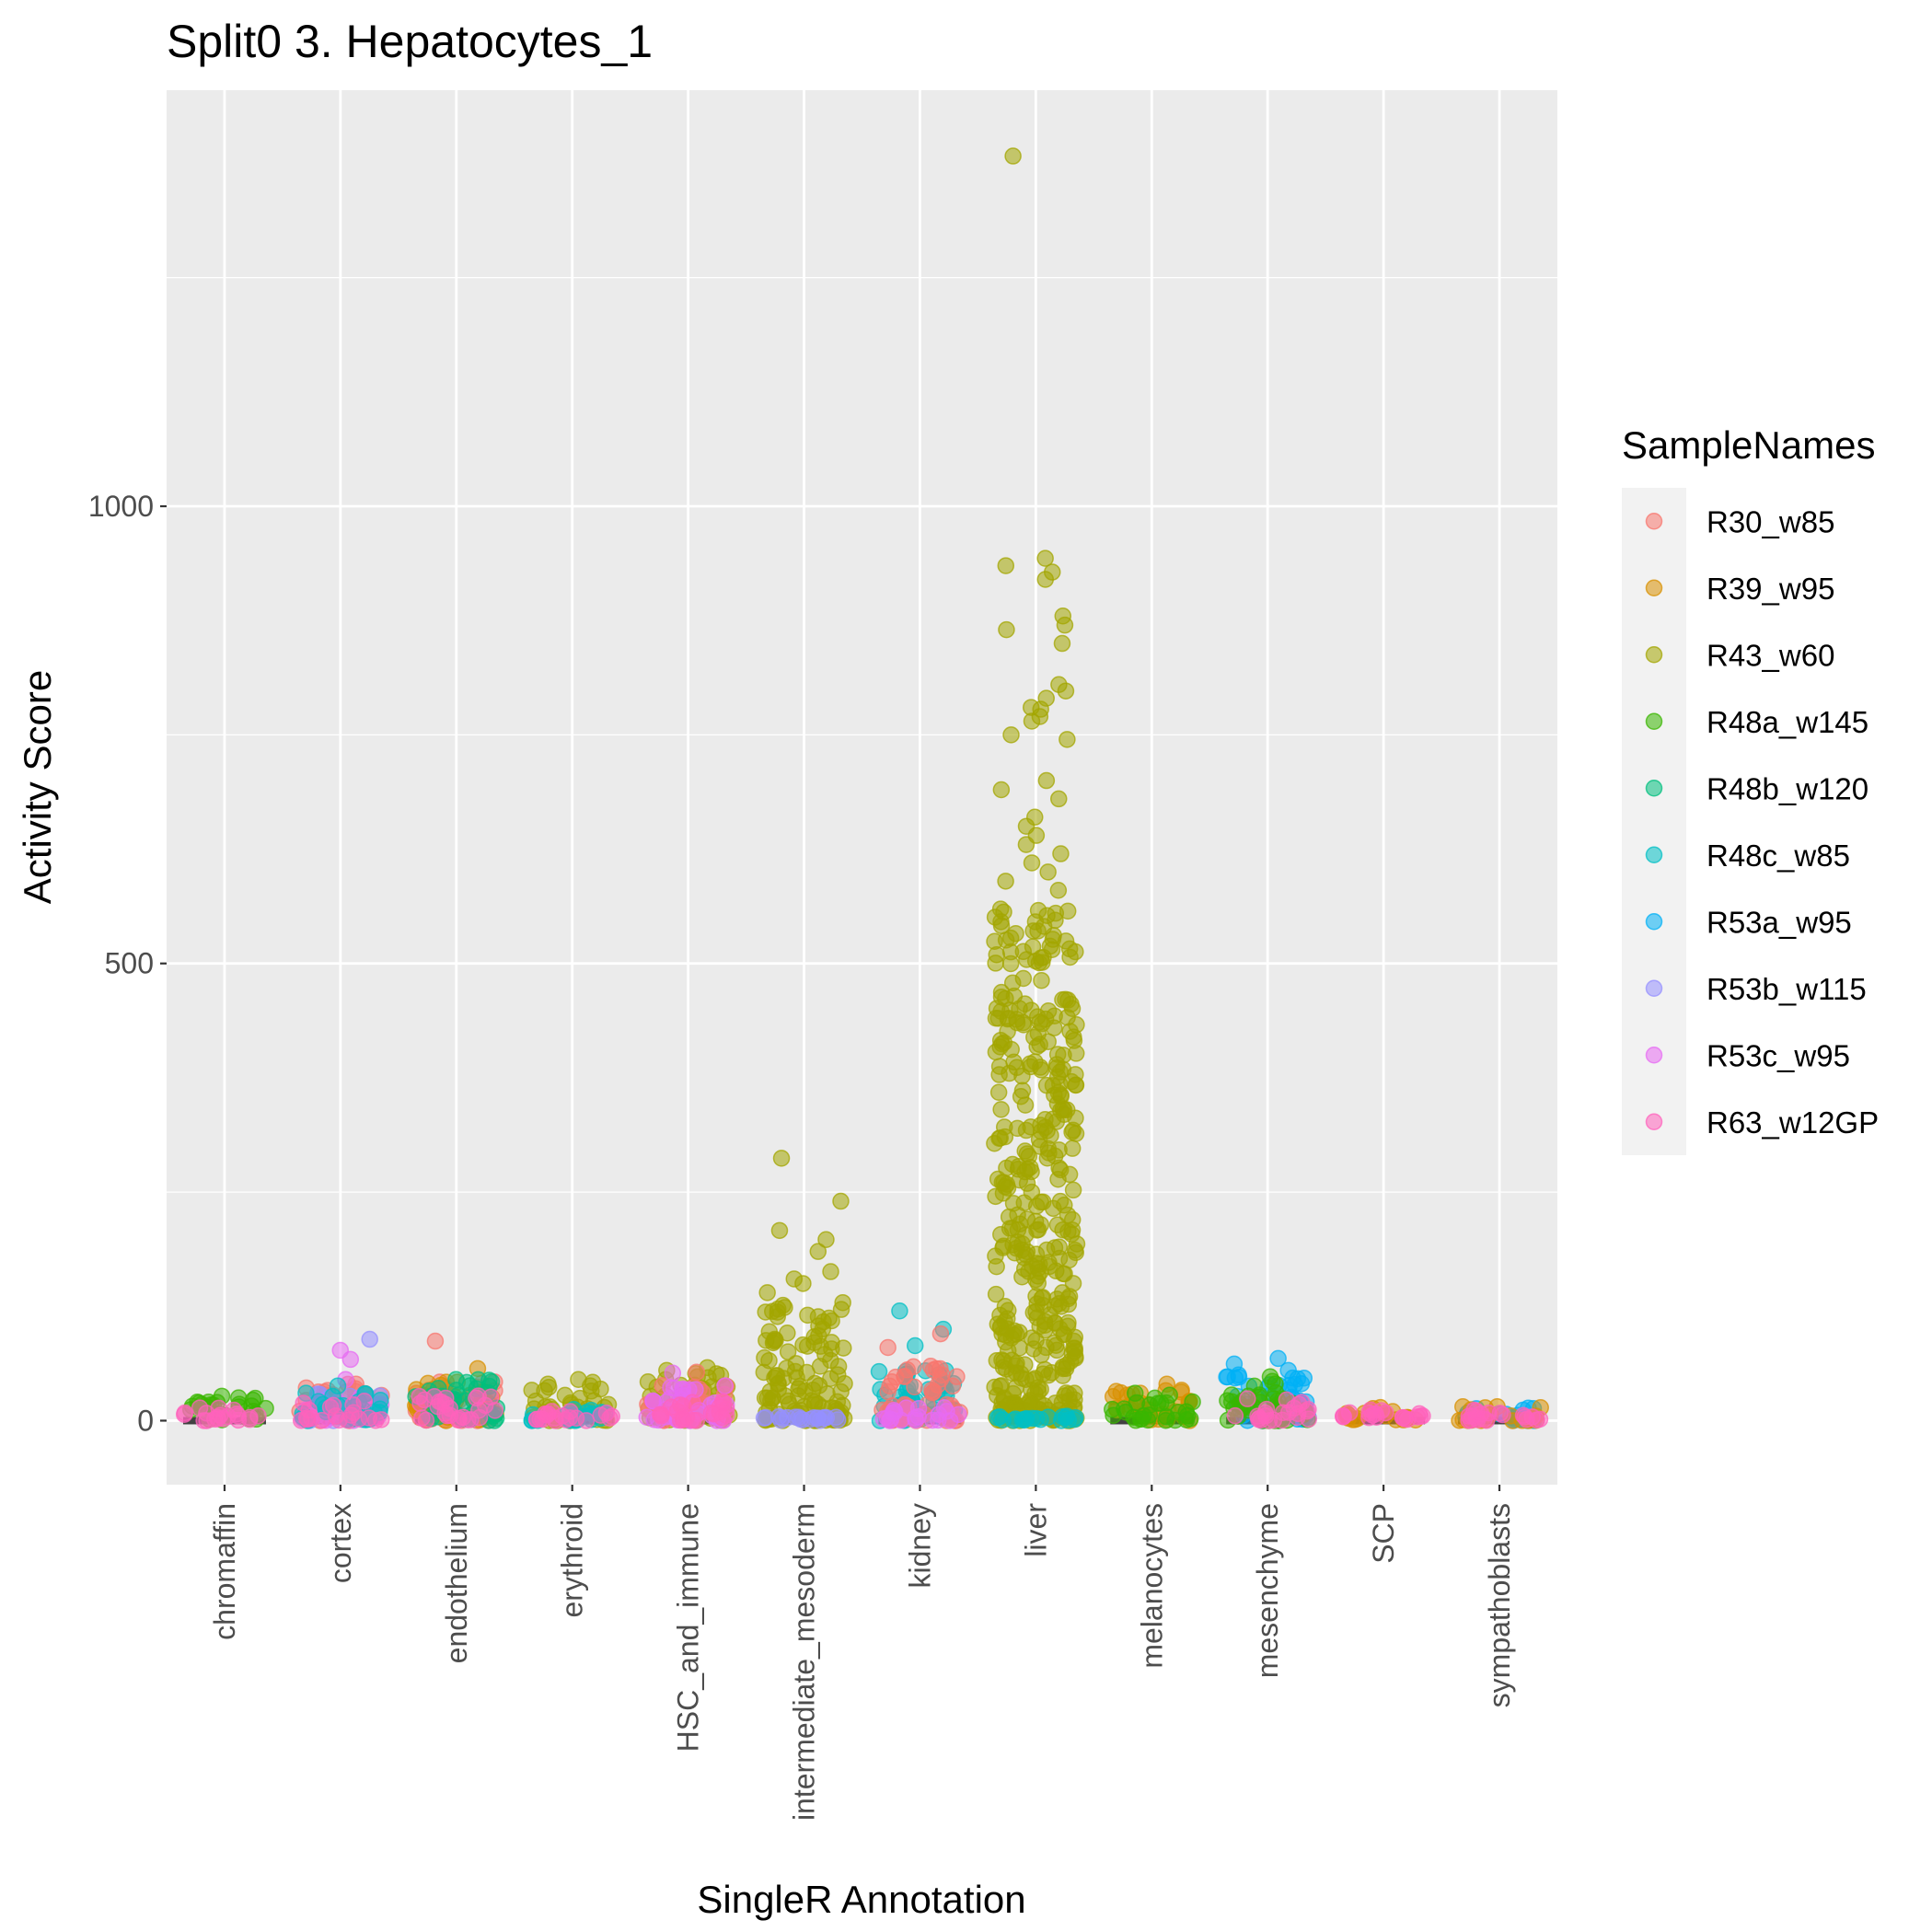  Describe the element at coordinates (1500, 1605) in the screenshot. I see `x-tick-label: sympathoblasts` at that location.